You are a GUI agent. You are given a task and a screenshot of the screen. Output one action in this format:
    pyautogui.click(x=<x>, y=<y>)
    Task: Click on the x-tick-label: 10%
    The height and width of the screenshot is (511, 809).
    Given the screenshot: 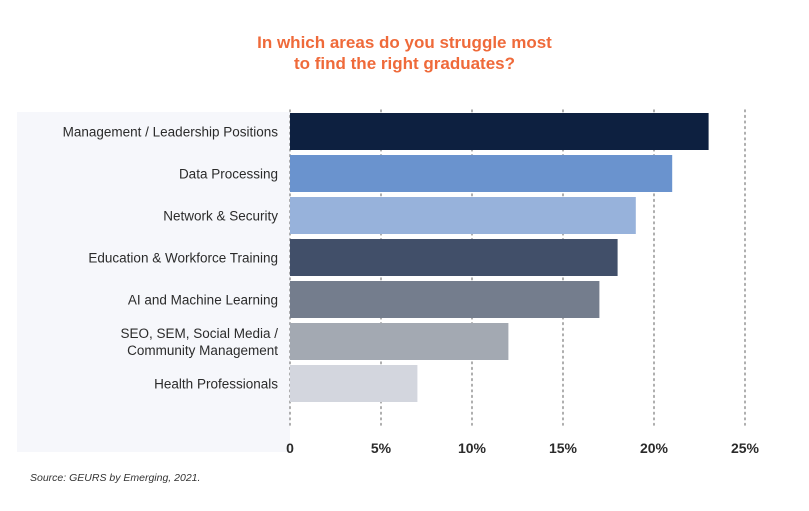 What is the action you would take?
    pyautogui.click(x=472, y=448)
    